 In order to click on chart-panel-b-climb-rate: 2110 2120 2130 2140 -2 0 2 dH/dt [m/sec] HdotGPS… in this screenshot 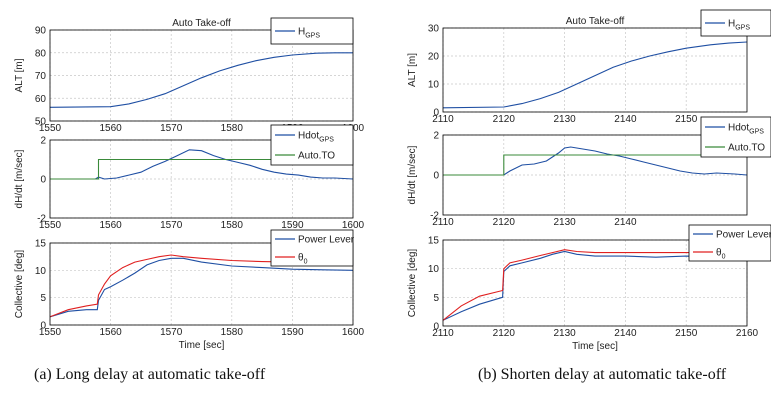, I will do `click(589, 172)`.